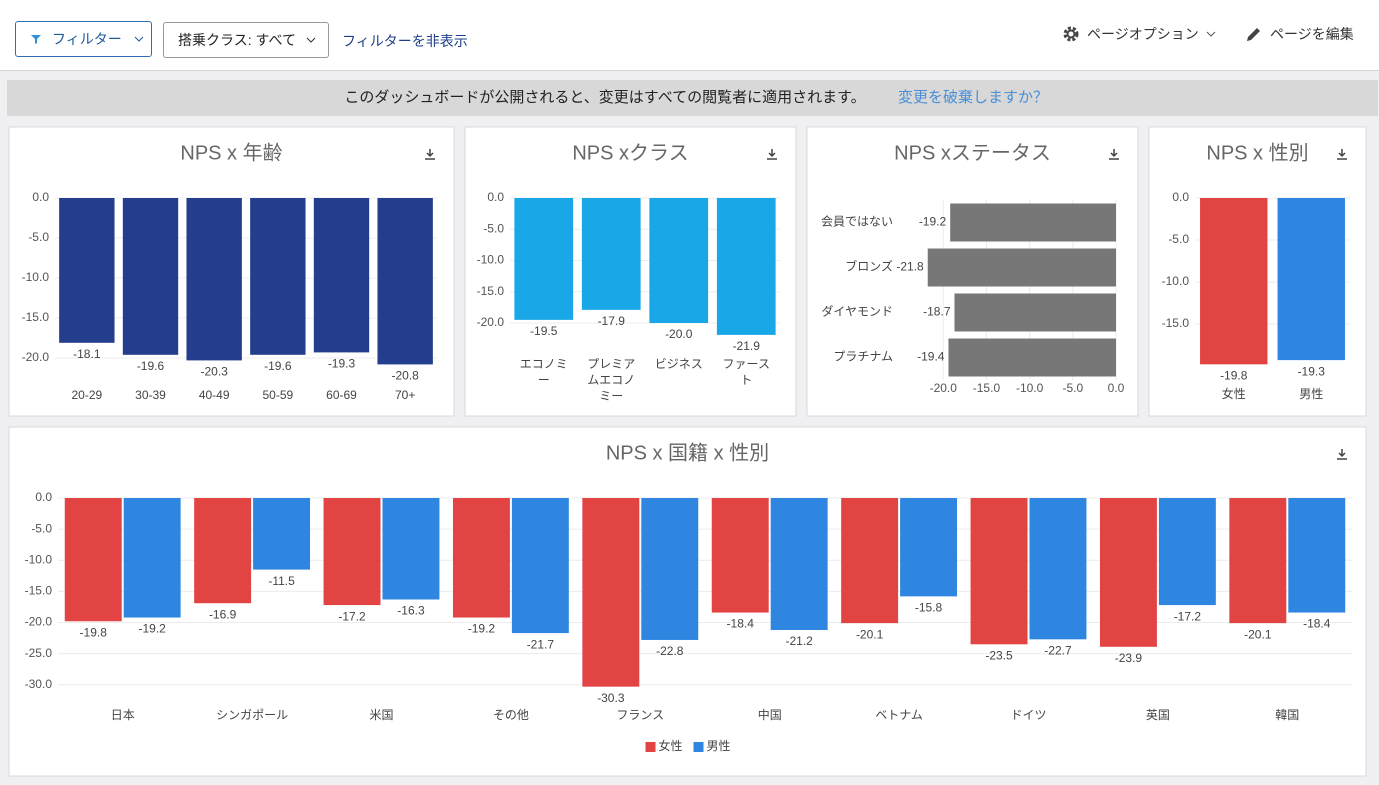 This screenshot has height=785, width=1379. What do you see at coordinates (544, 372) in the screenshot?
I see `x-tick-label: エコノミー` at bounding box center [544, 372].